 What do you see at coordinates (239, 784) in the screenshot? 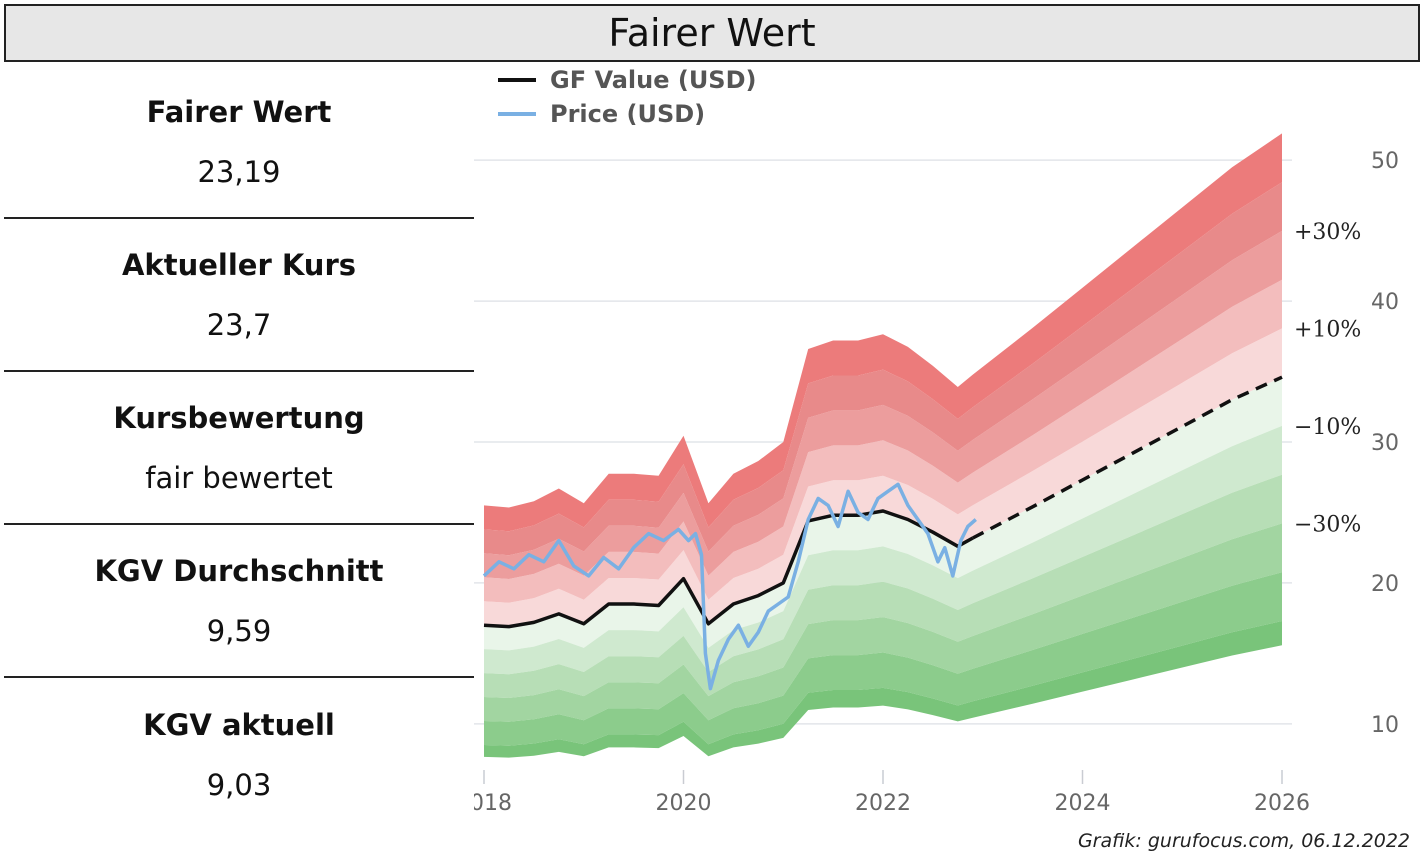
I see `metric-value: 9,03` at bounding box center [239, 784].